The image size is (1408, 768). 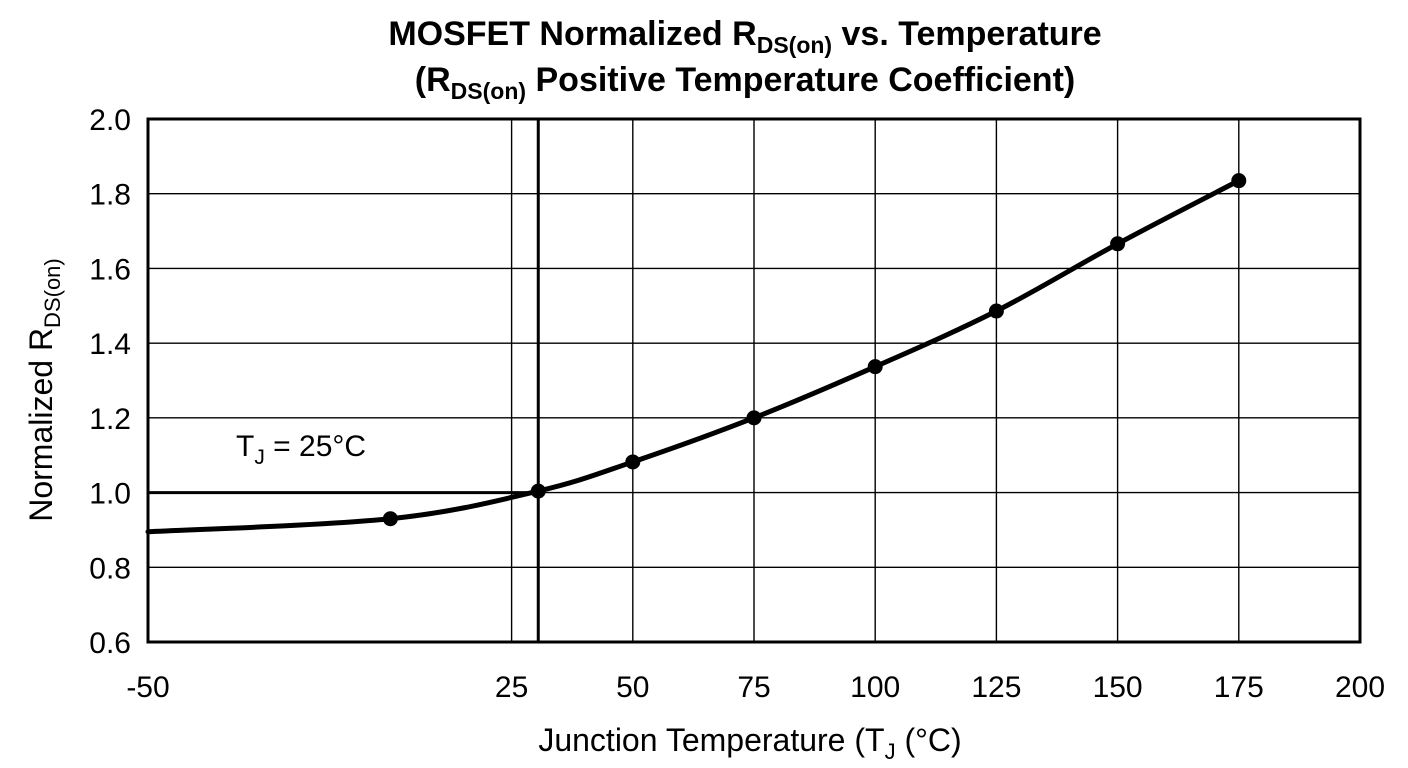 I want to click on y-tick-label: 0.6, so click(x=110, y=643).